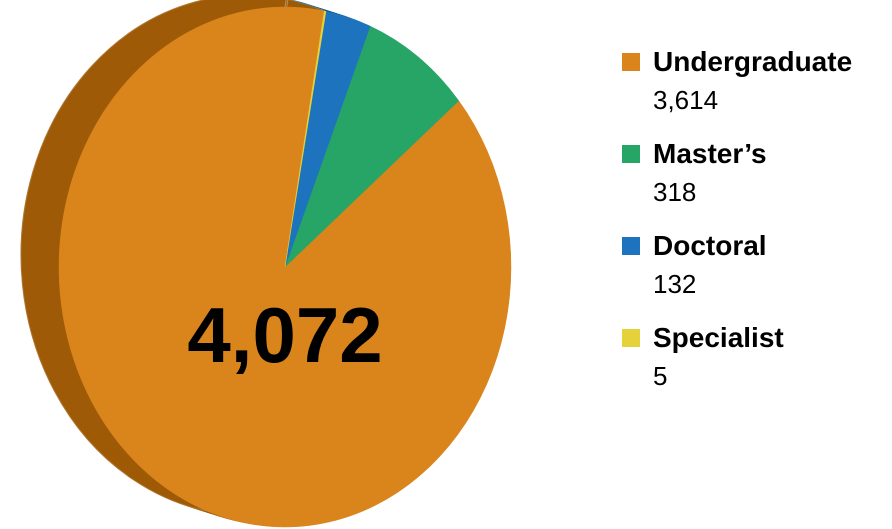 This screenshot has height=529, width=892. What do you see at coordinates (686, 100) in the screenshot?
I see `legend-value-undergraduate: 3,614` at bounding box center [686, 100].